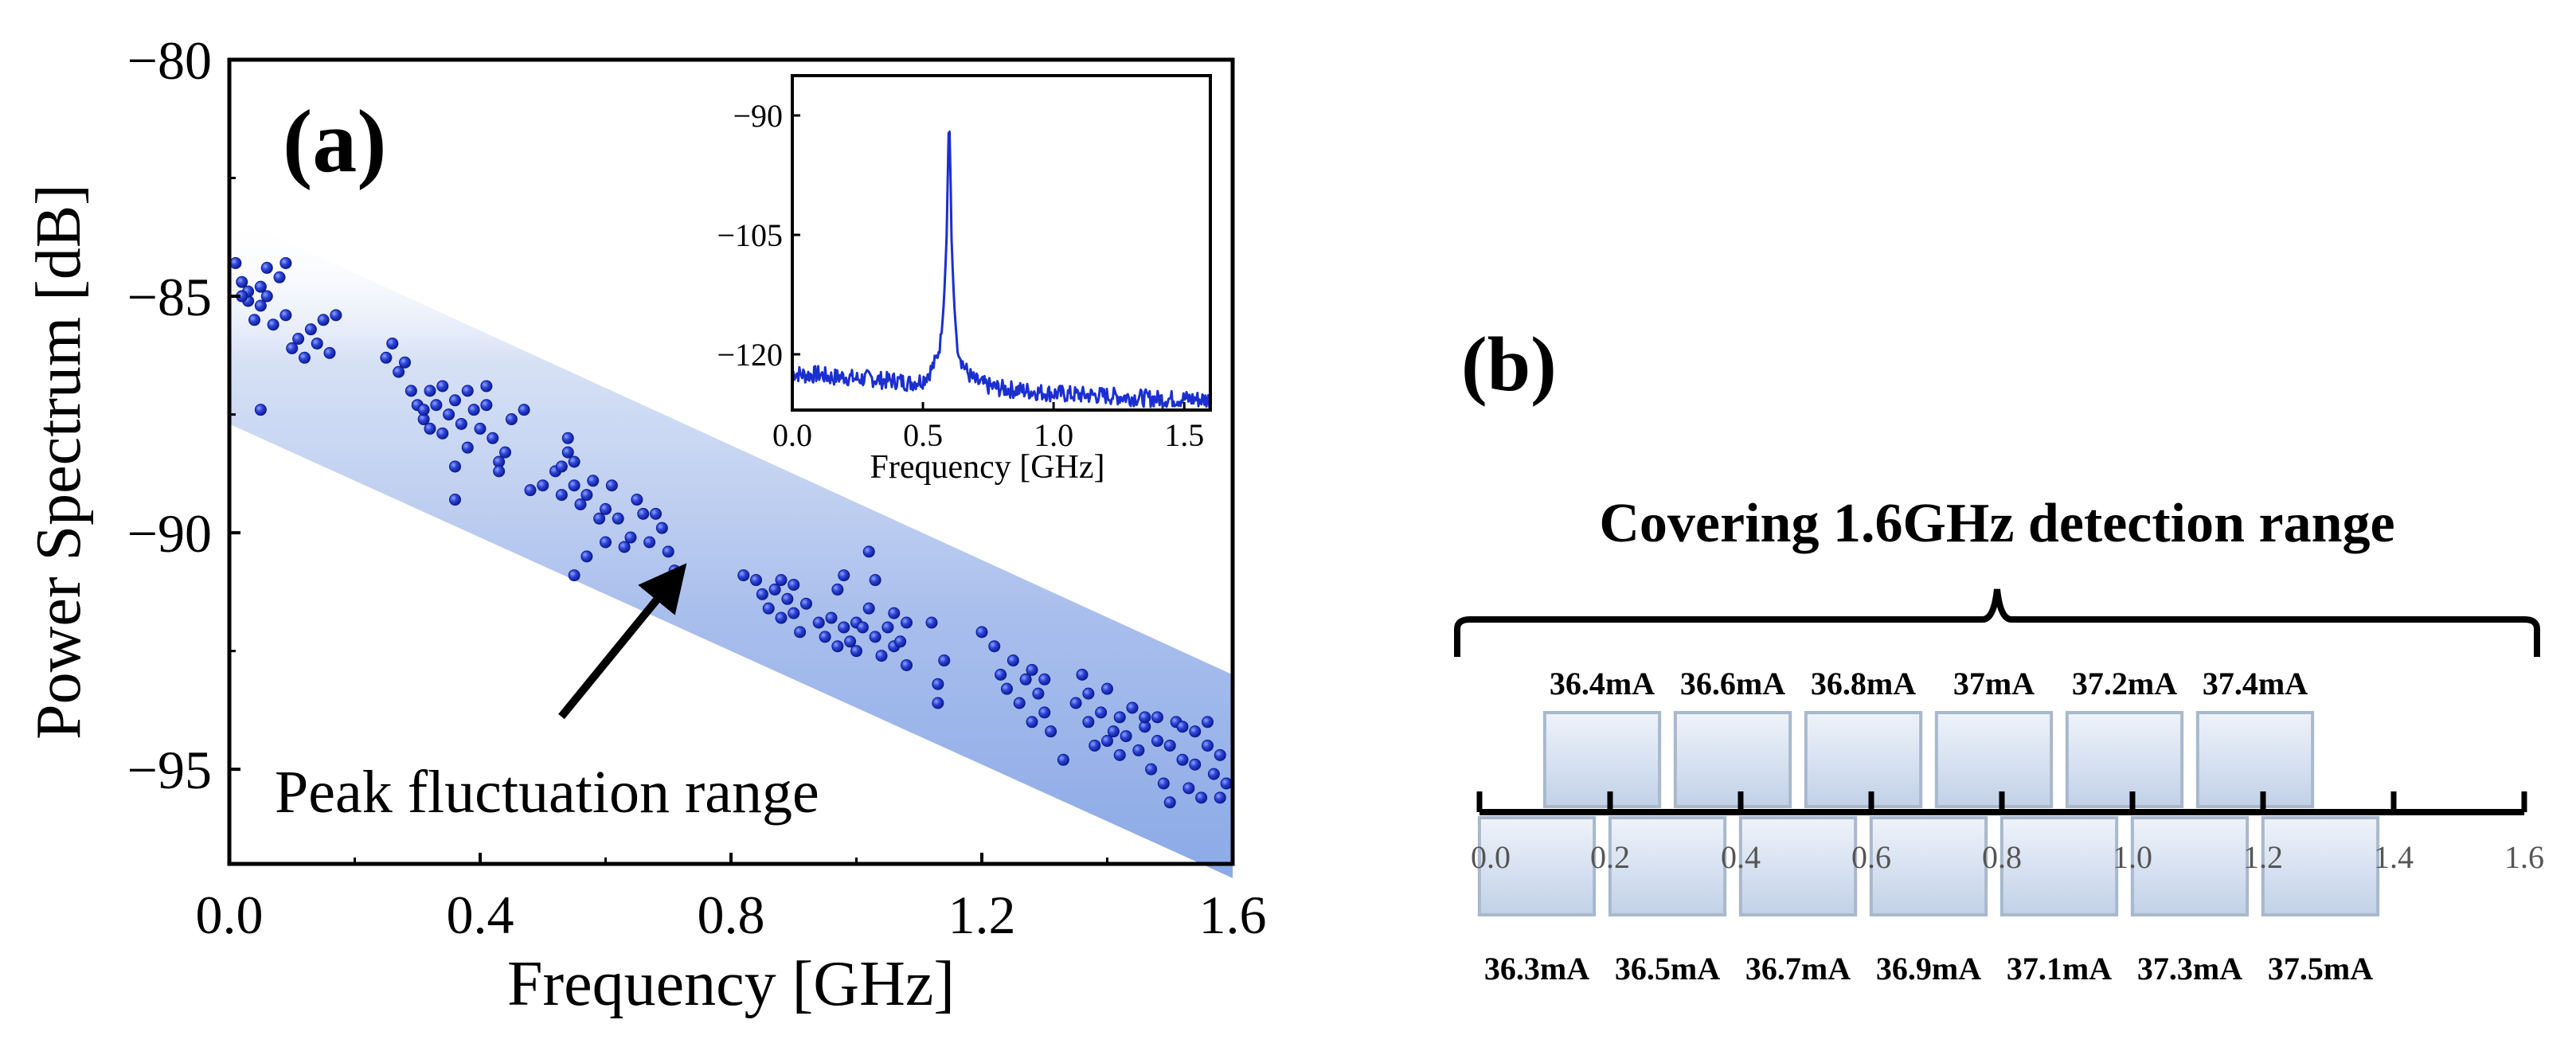 The width and height of the screenshot is (2576, 1051). Describe the element at coordinates (230, 915) in the screenshot. I see `x-tick-label: 0.0` at that location.